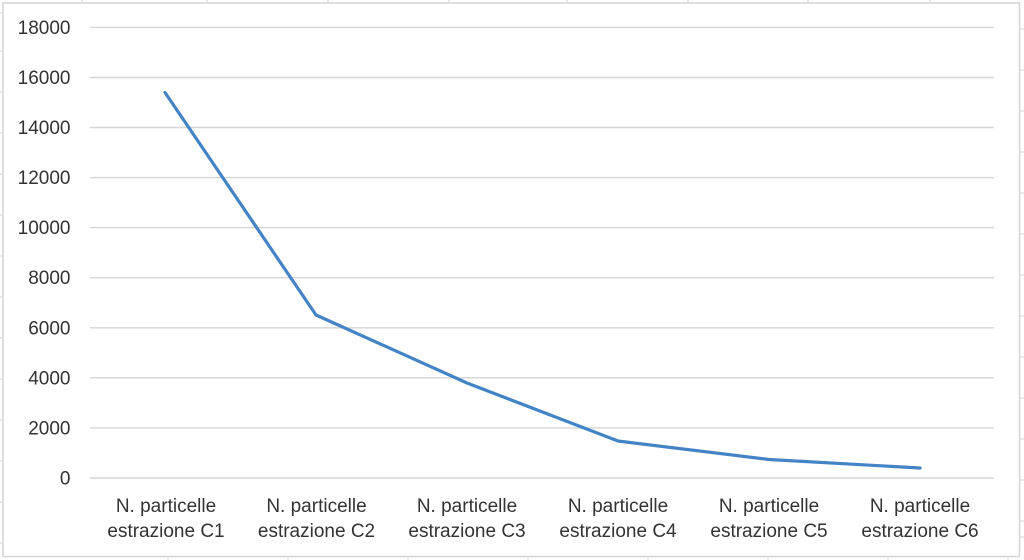 The image size is (1024, 560). I want to click on svg-text: 4000, so click(49, 378).